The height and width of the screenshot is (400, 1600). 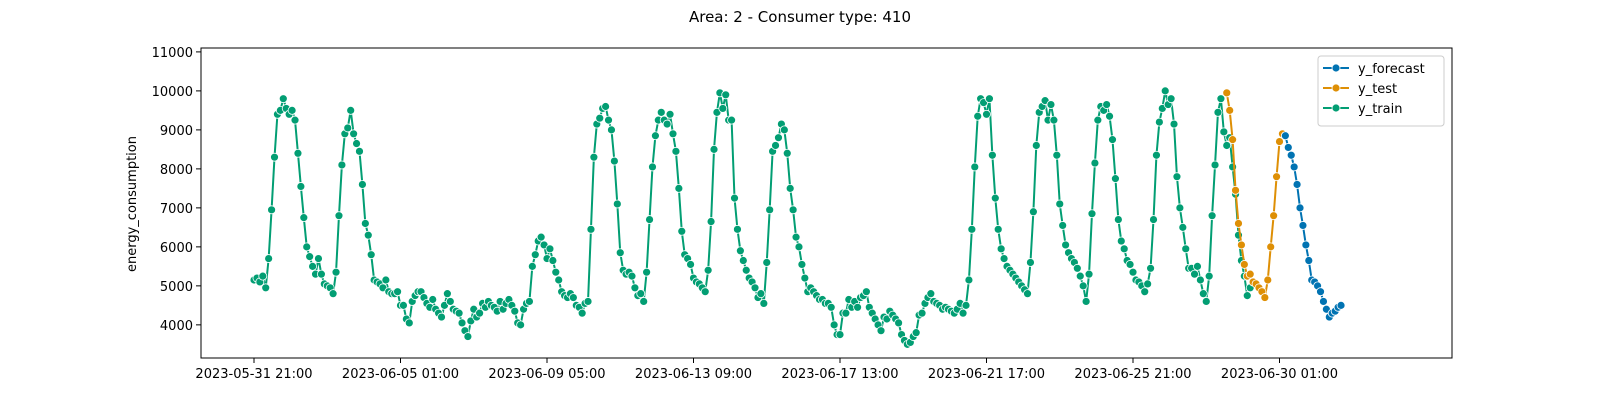 I want to click on legend: y_forecast y_test y_train, so click(x=1381, y=91).